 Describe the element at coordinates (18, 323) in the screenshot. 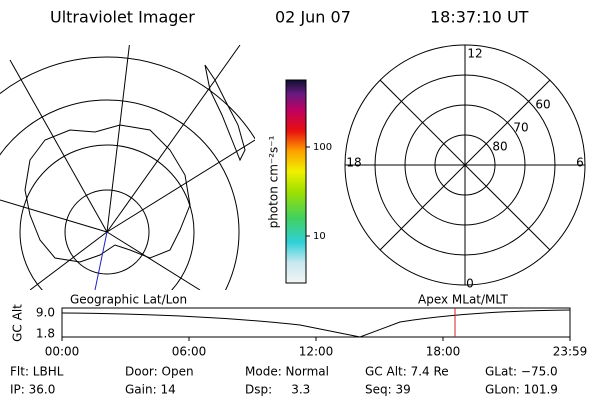

I see `altitude-ylabel: GC Alt` at that location.